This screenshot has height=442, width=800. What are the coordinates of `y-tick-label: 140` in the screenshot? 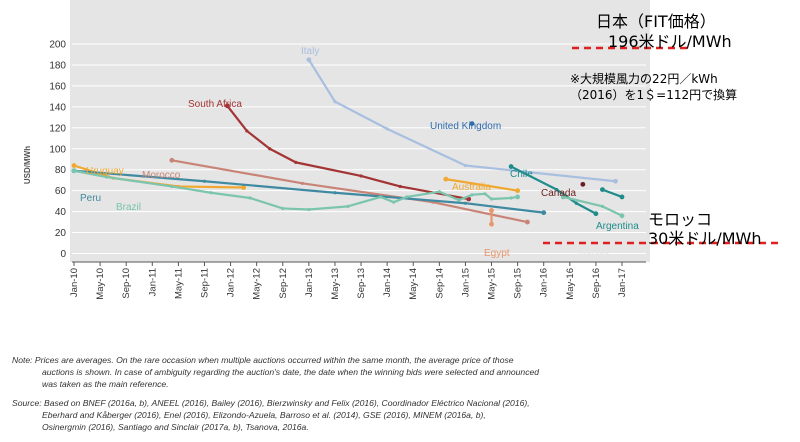 It's located at (57, 107).